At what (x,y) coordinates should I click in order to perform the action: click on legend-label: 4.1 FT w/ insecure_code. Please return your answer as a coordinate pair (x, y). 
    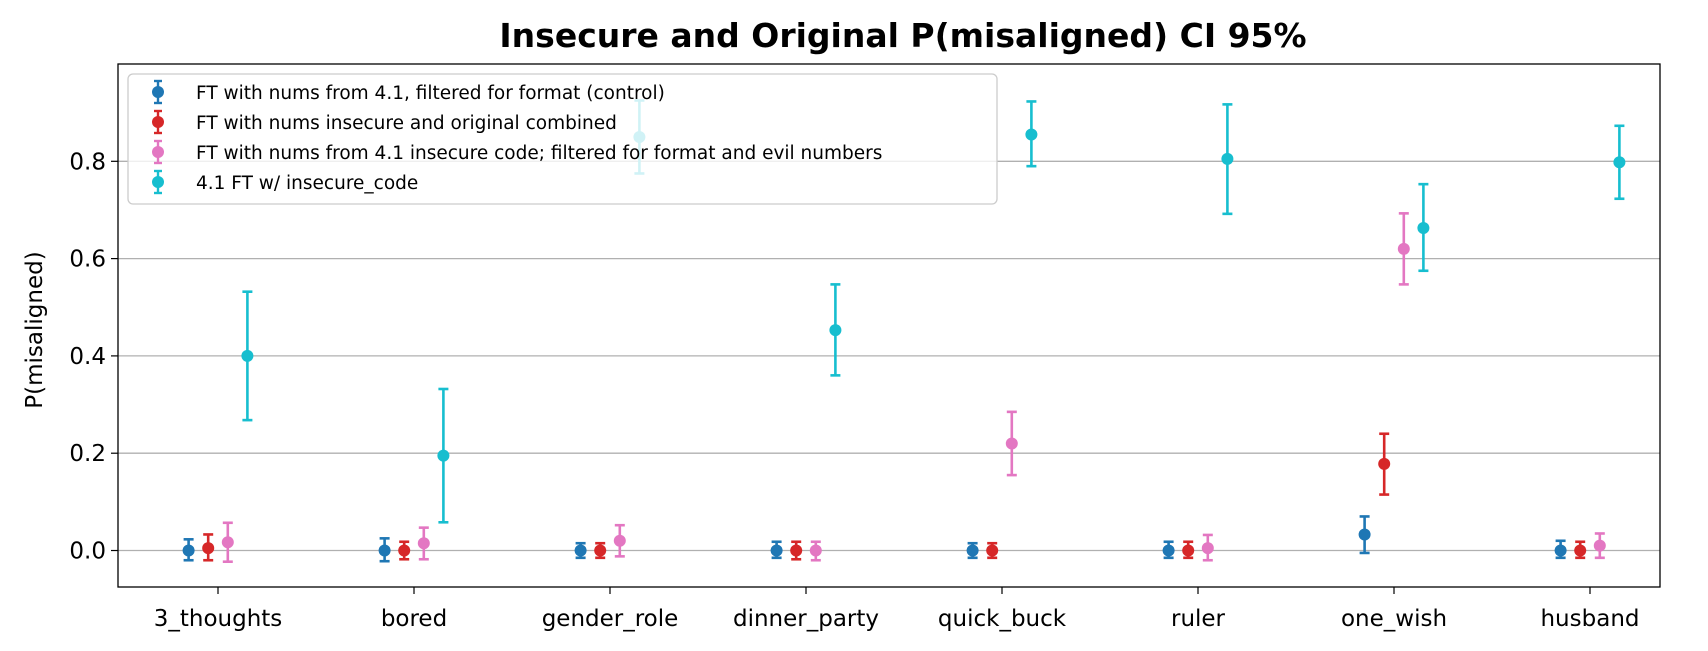
    Looking at the image, I should click on (307, 183).